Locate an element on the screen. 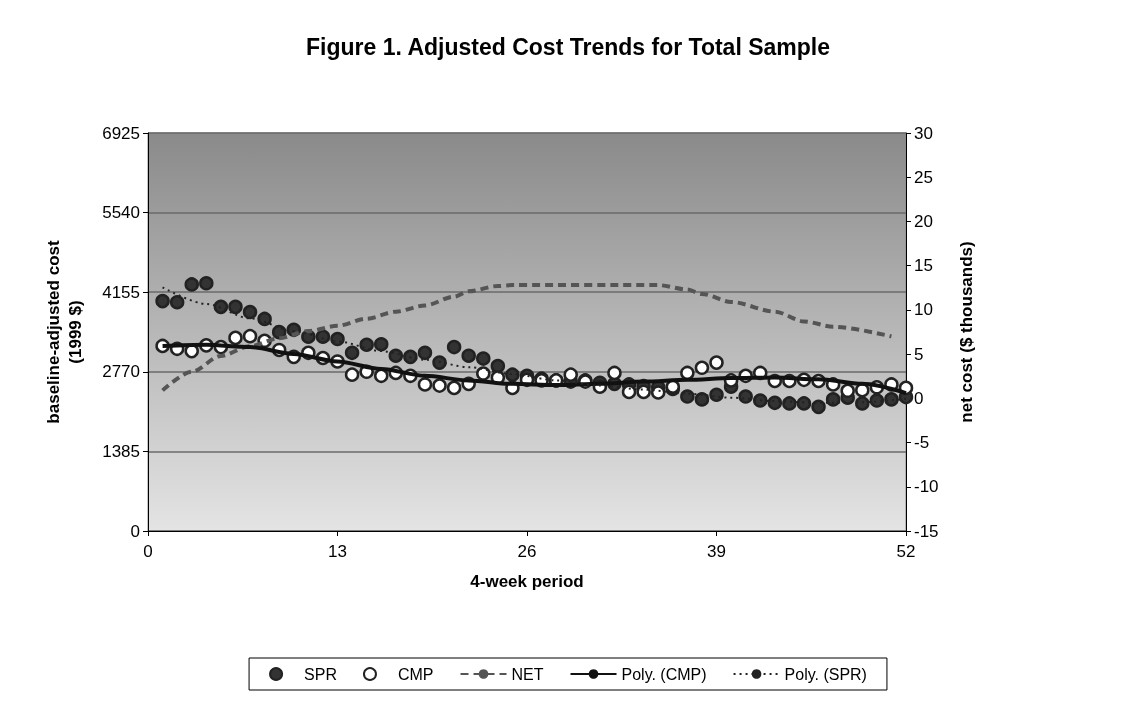 The image size is (1136, 706). y2-tick-label: 15 is located at coordinates (923, 266).